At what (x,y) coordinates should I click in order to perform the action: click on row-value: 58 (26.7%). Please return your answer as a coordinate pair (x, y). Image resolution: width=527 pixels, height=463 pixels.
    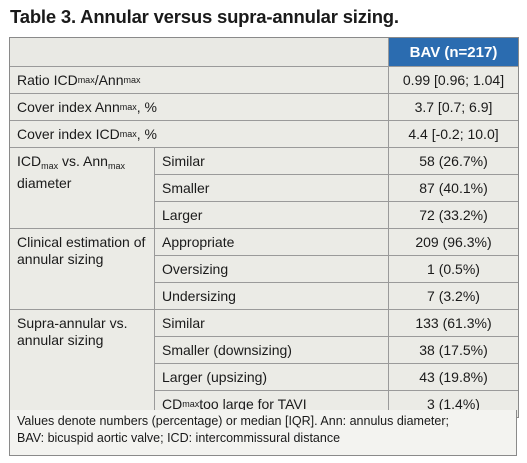
    Looking at the image, I should click on (453, 161).